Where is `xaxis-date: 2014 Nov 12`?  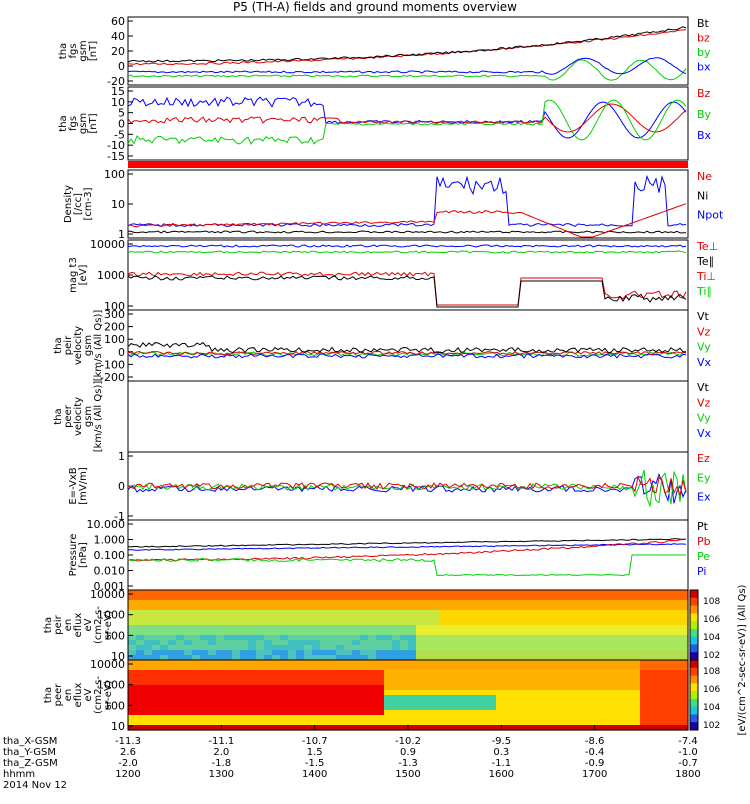
xaxis-date: 2014 Nov 12 is located at coordinates (35, 785).